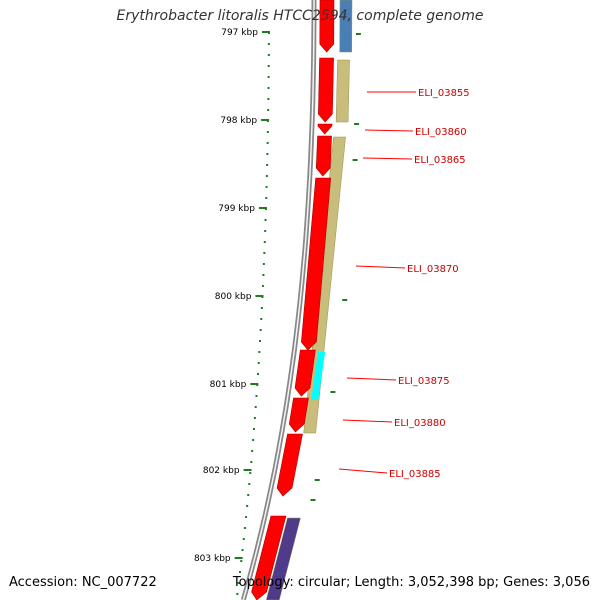 The width and height of the screenshot is (600, 600). I want to click on scale-ticks, so click(252, 313).